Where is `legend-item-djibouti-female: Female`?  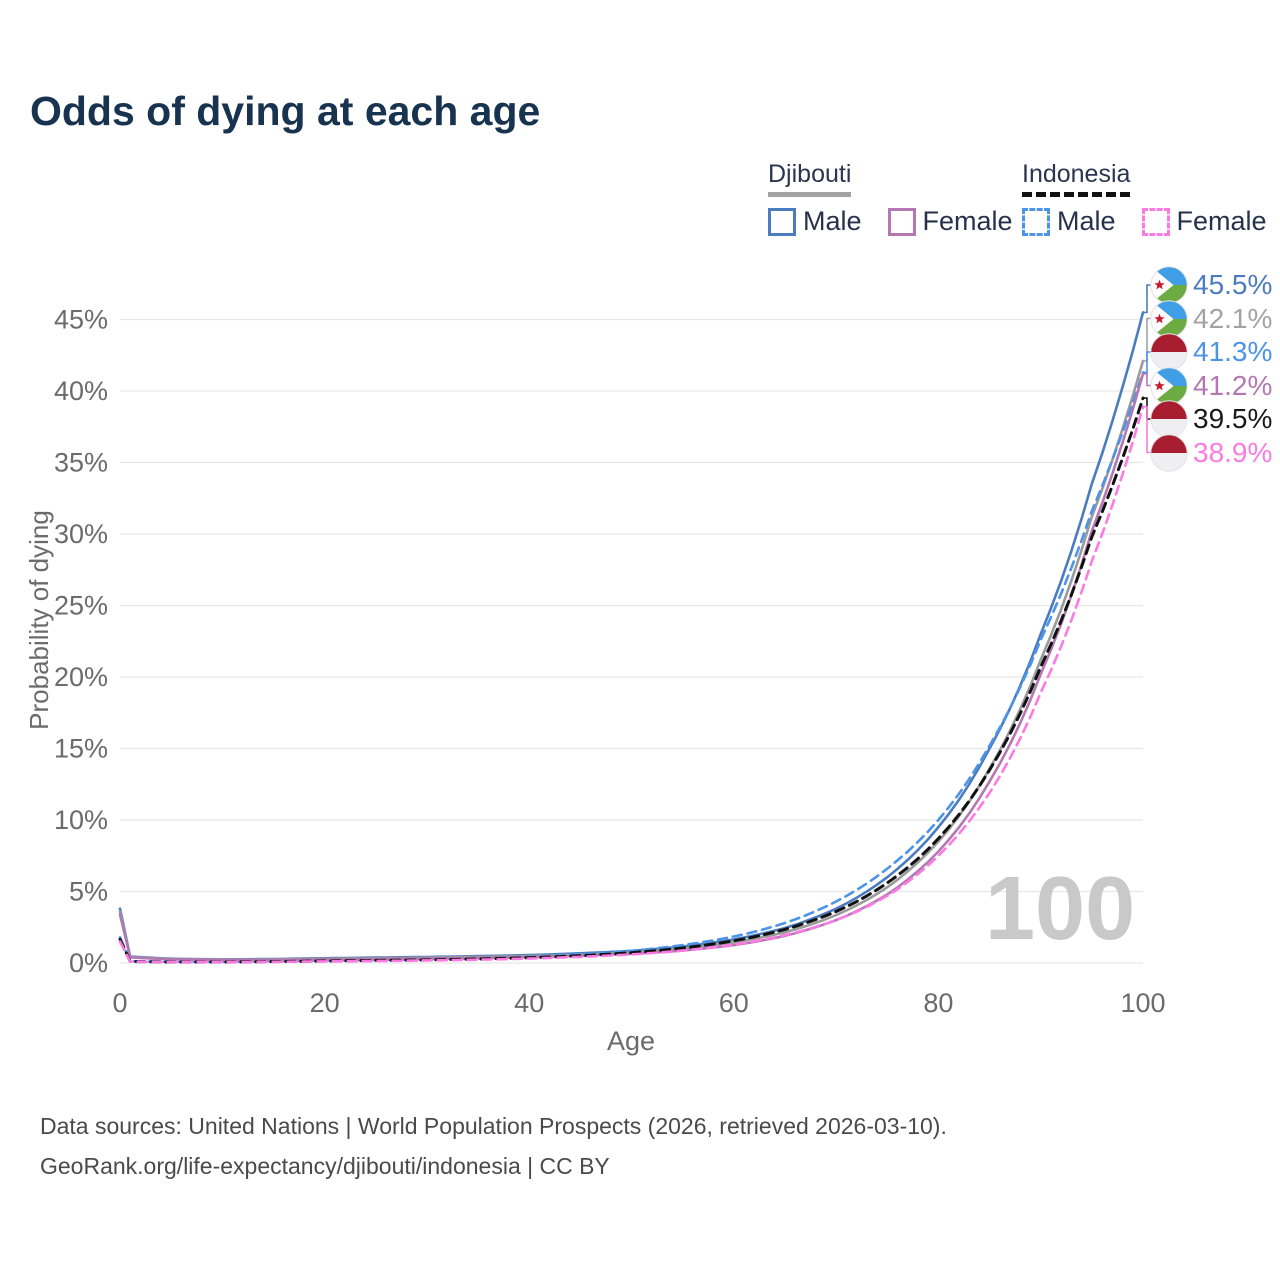
legend-item-djibouti-female: Female is located at coordinates (950, 221).